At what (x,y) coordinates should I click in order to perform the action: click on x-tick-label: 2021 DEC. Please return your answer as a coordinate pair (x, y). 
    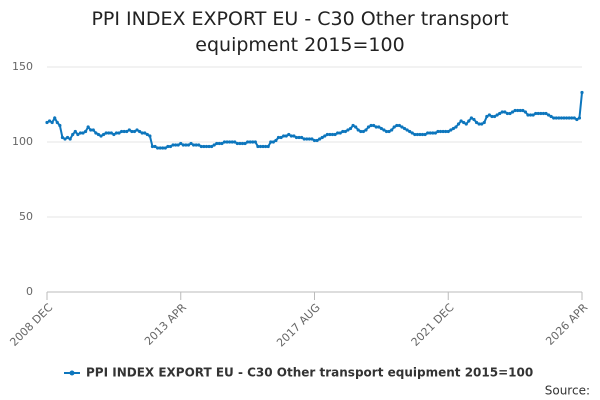
    Looking at the image, I should click on (433, 325).